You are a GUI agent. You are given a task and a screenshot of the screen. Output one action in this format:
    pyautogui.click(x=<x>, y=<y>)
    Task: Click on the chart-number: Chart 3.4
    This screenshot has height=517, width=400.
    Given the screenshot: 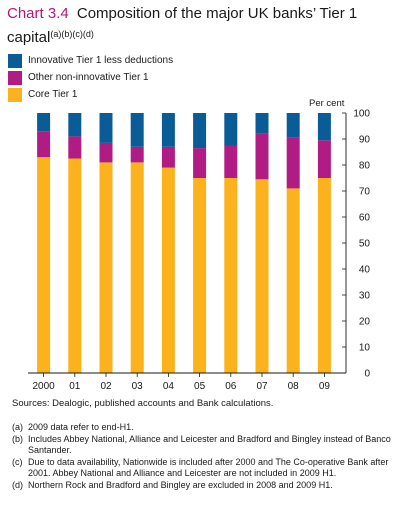 What is the action you would take?
    pyautogui.click(x=38, y=13)
    